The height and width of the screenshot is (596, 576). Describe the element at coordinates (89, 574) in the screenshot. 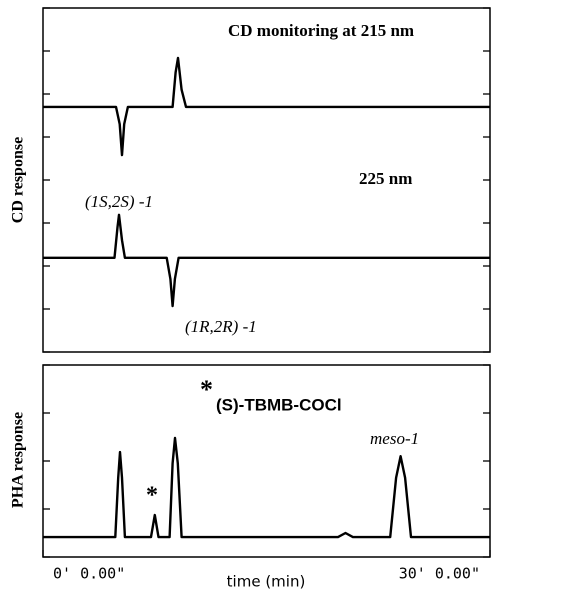

I see `x-tick-label: 0' 0.00"` at that location.